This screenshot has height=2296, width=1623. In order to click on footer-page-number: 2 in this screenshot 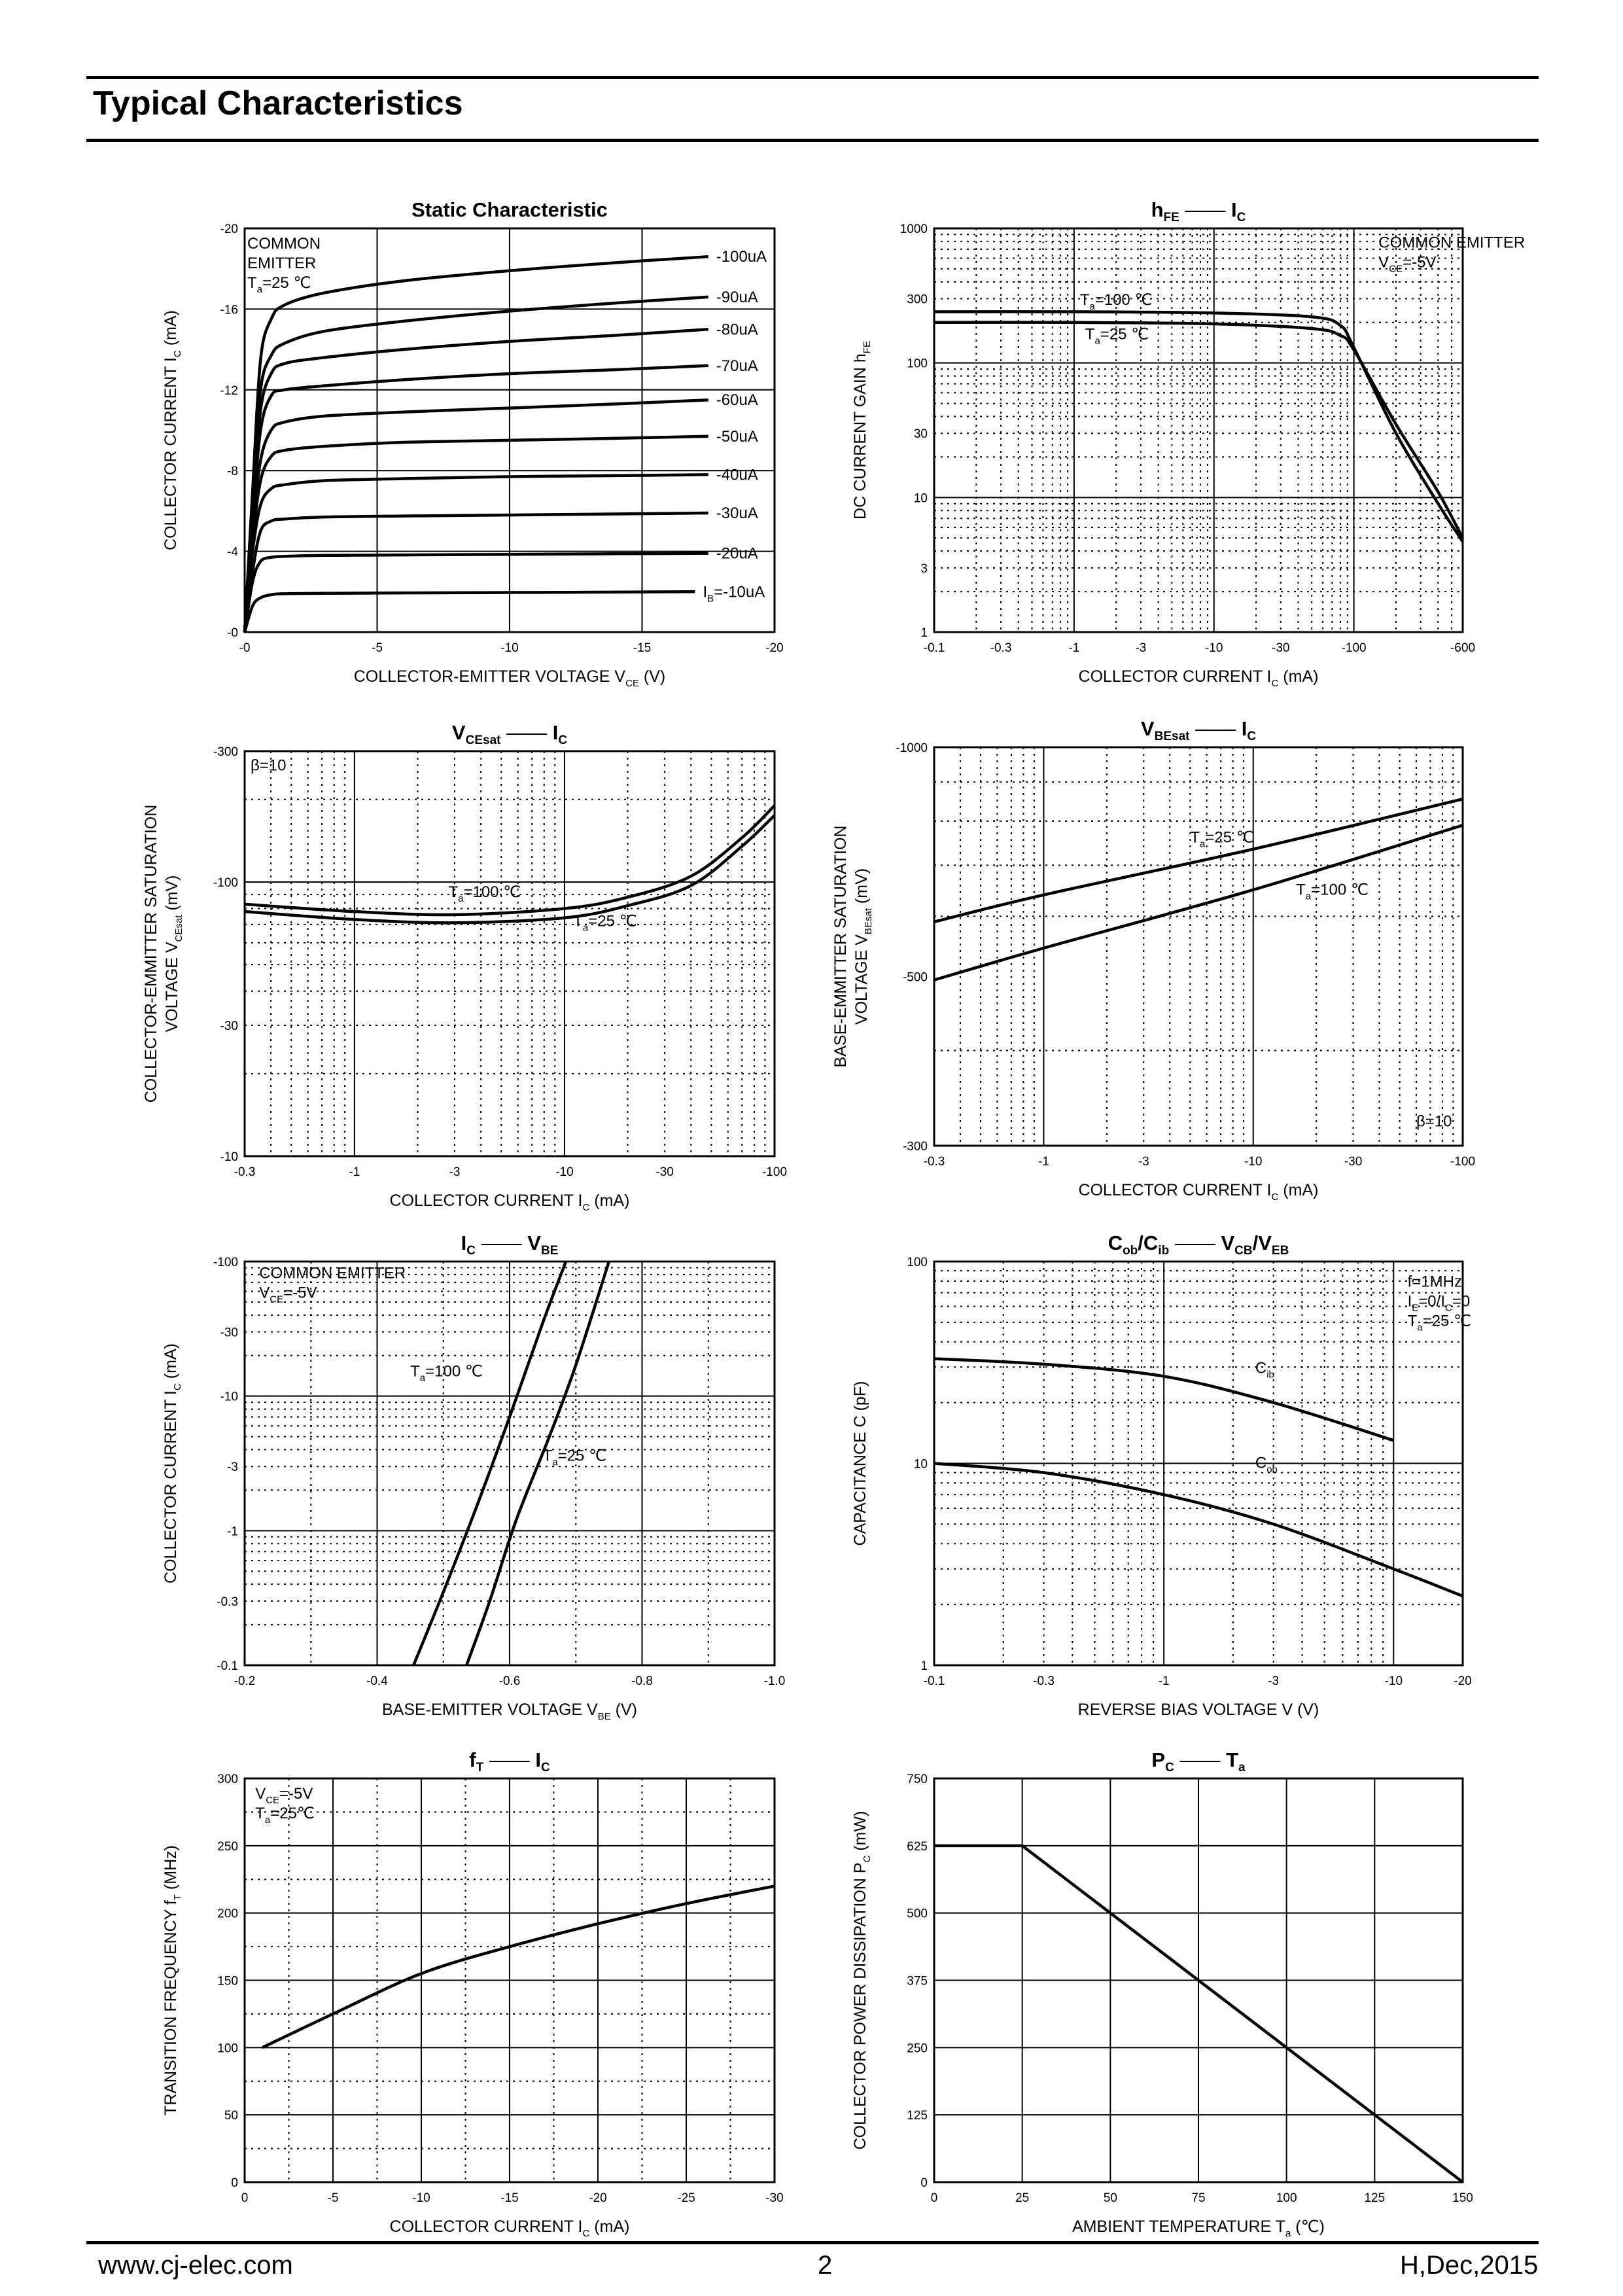, I will do `click(825, 2265)`.